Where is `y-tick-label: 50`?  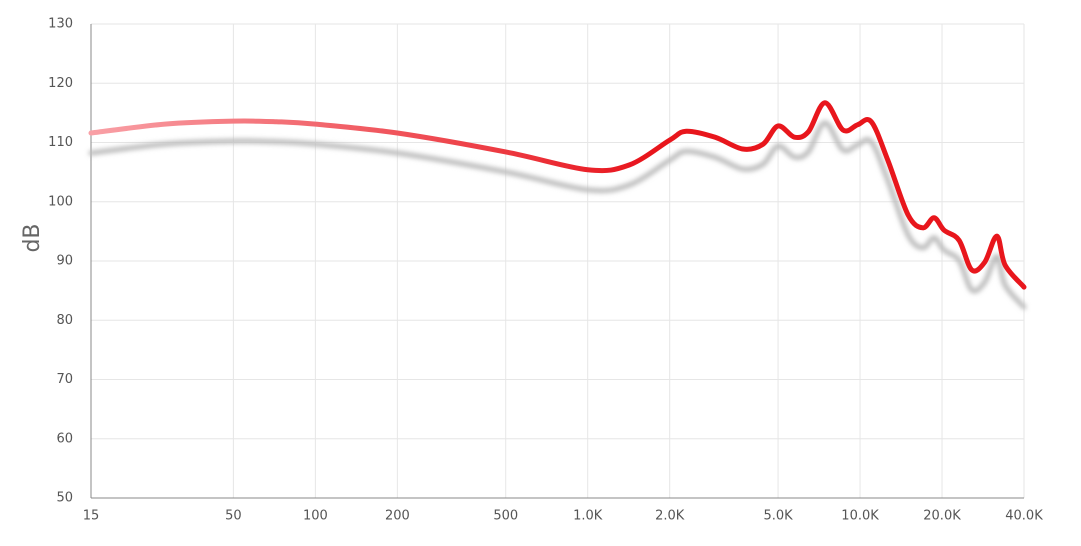 y-tick-label: 50 is located at coordinates (64, 498).